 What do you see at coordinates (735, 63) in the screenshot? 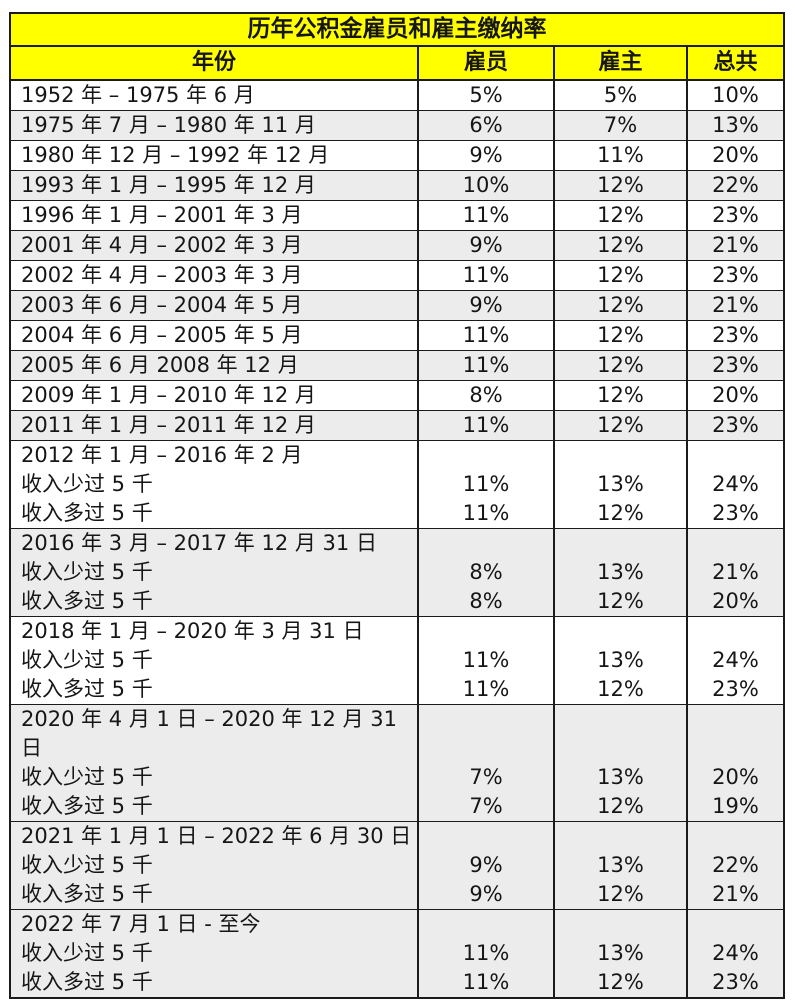
I see `column-header-total: 总共` at bounding box center [735, 63].